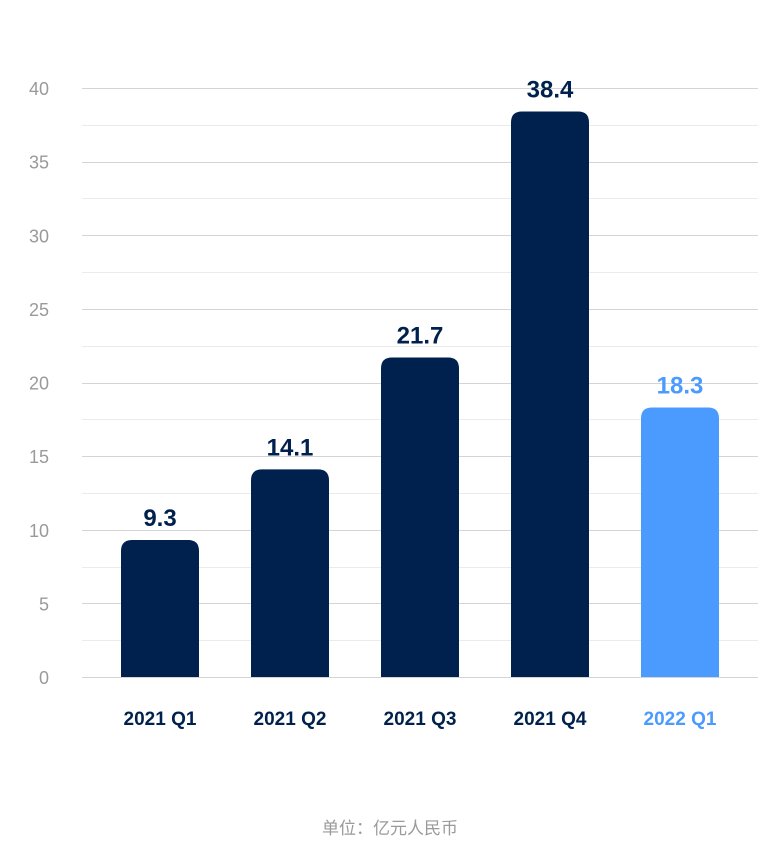  I want to click on y-tick-label: 35, so click(39, 163).